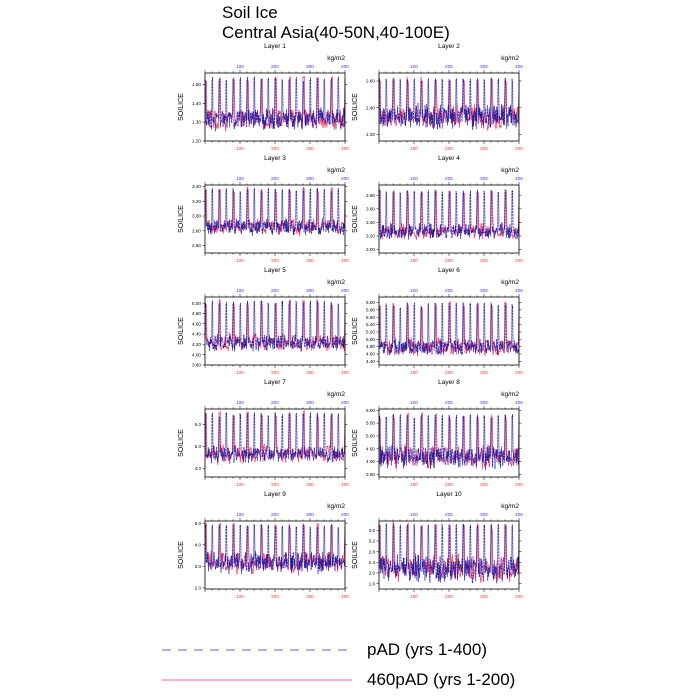 The image size is (700, 700). What do you see at coordinates (198, 446) in the screenshot?
I see `y-tick-label: 5.0` at bounding box center [198, 446].